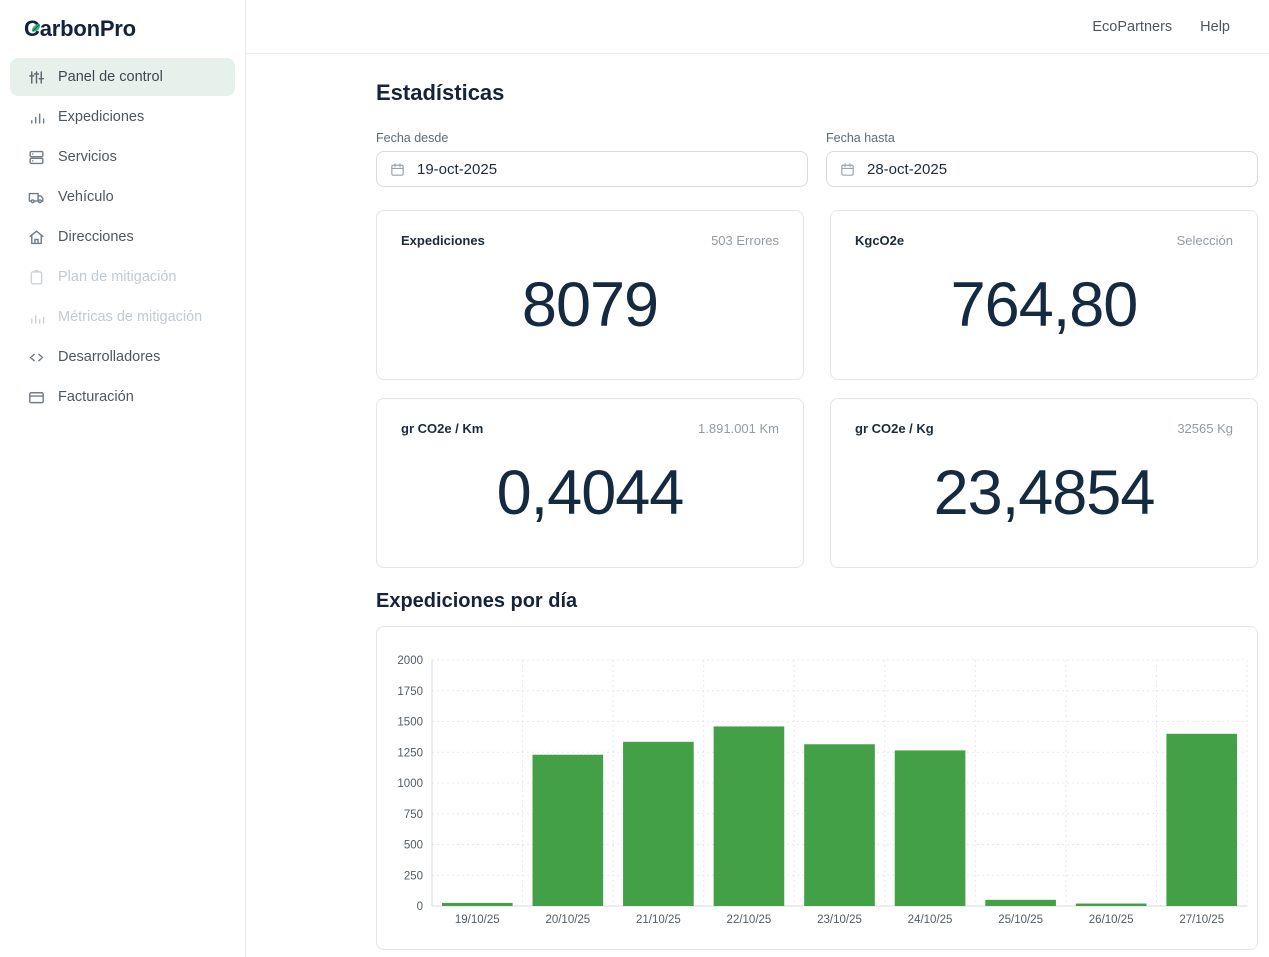 This screenshot has height=957, width=1269. I want to click on sidebar-item-direcciones: Direcciones, so click(122, 237).